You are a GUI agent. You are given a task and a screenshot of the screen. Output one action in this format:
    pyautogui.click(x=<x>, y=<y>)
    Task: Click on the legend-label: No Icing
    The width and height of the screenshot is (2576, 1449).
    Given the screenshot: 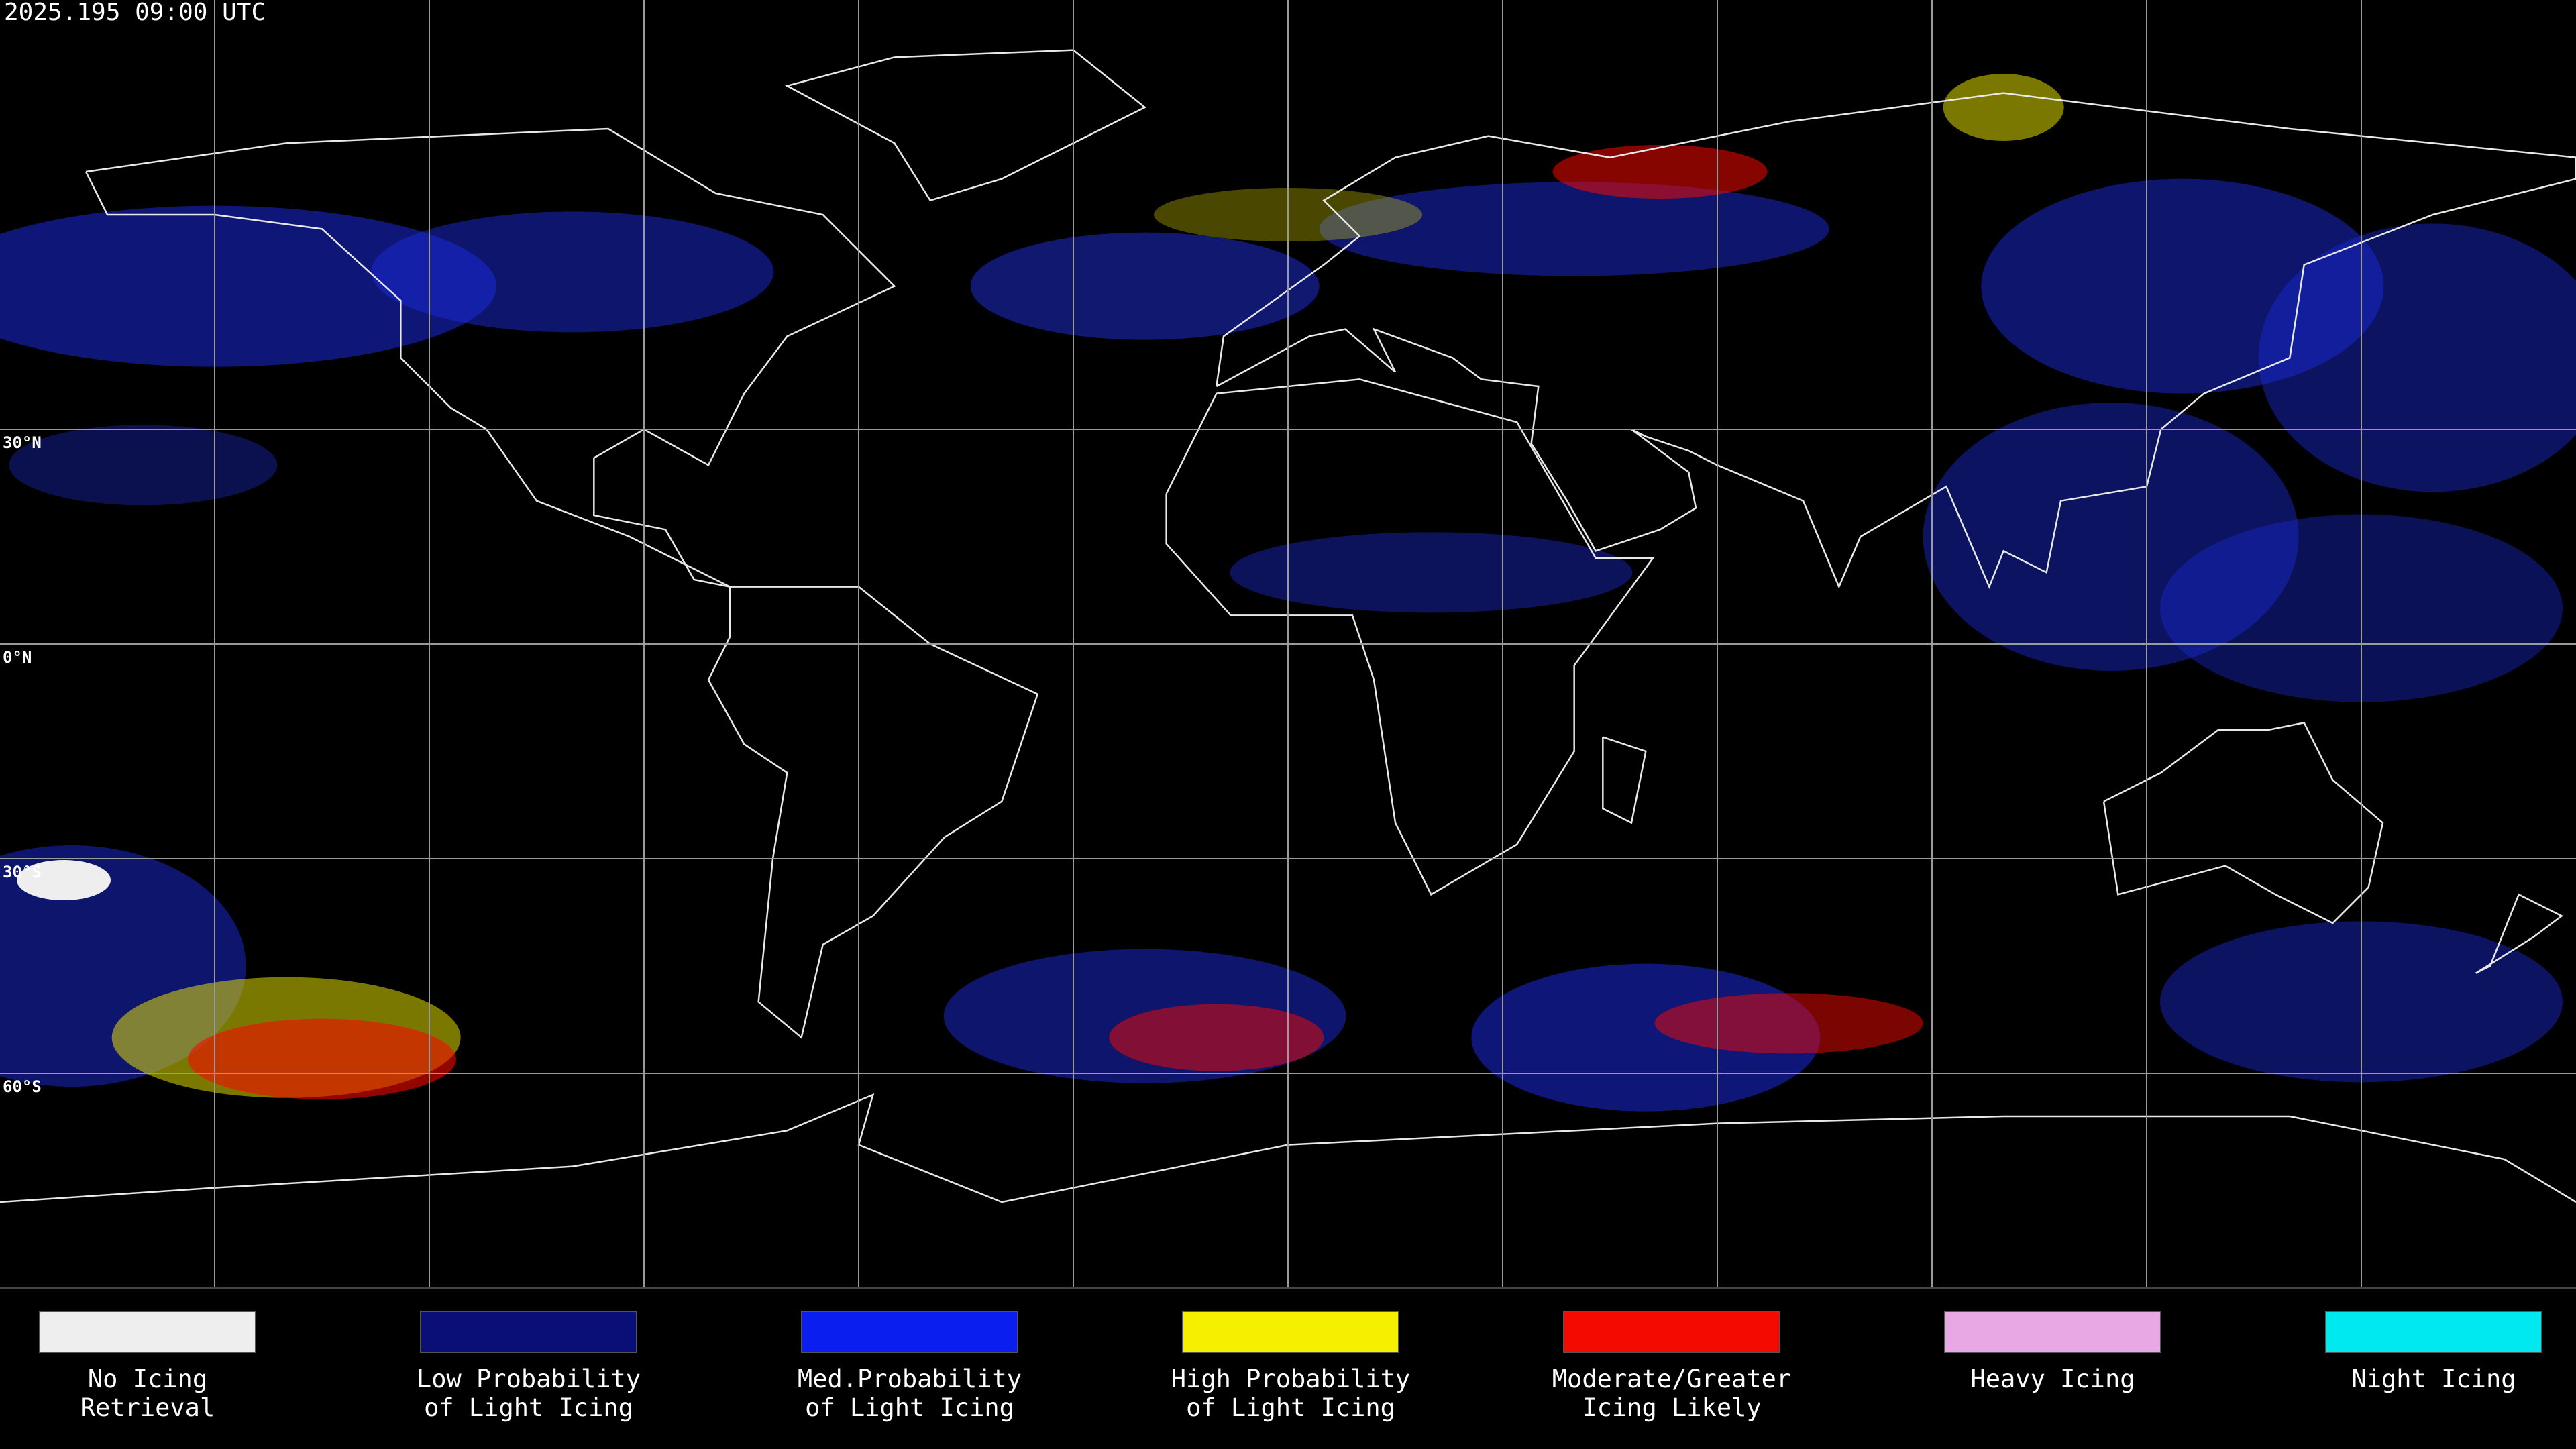 What is the action you would take?
    pyautogui.click(x=147, y=1378)
    